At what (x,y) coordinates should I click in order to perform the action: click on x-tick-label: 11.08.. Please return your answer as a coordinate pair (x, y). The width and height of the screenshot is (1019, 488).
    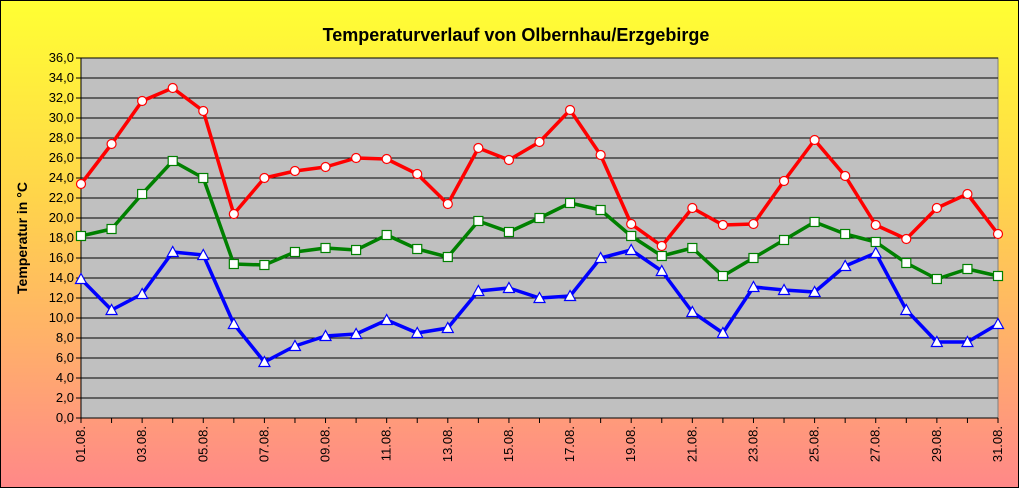
    Looking at the image, I should click on (386, 443).